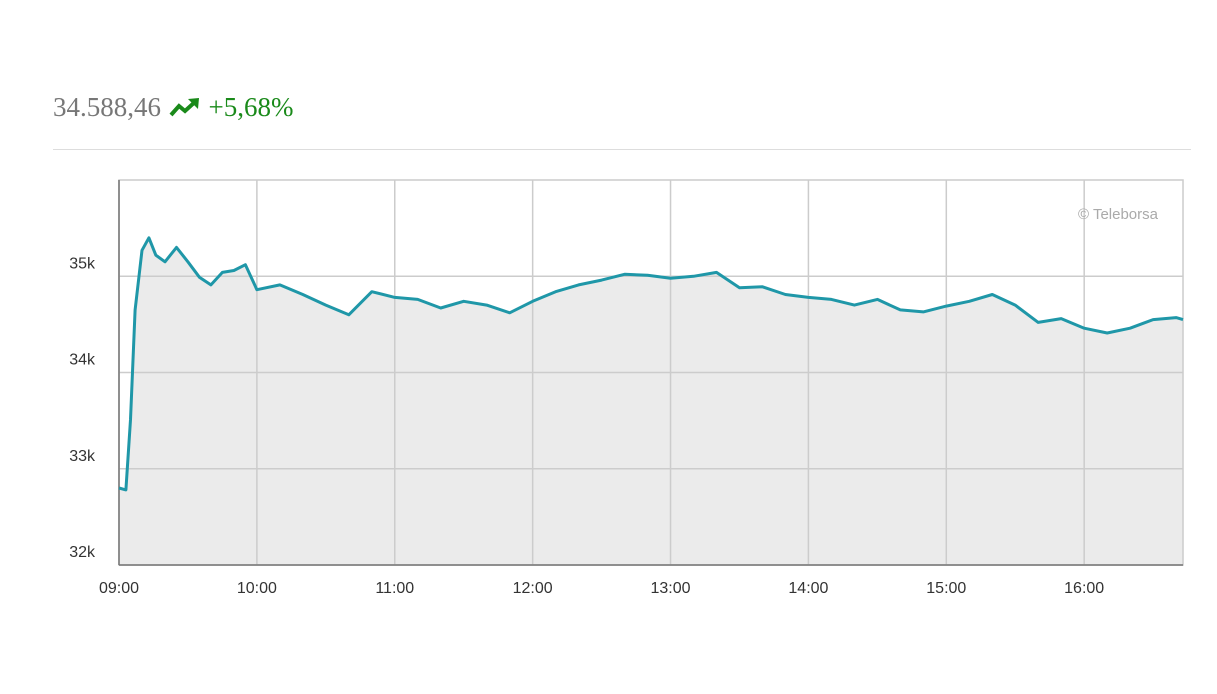 The width and height of the screenshot is (1217, 694). I want to click on x-tick-label: 16:00, so click(1084, 588).